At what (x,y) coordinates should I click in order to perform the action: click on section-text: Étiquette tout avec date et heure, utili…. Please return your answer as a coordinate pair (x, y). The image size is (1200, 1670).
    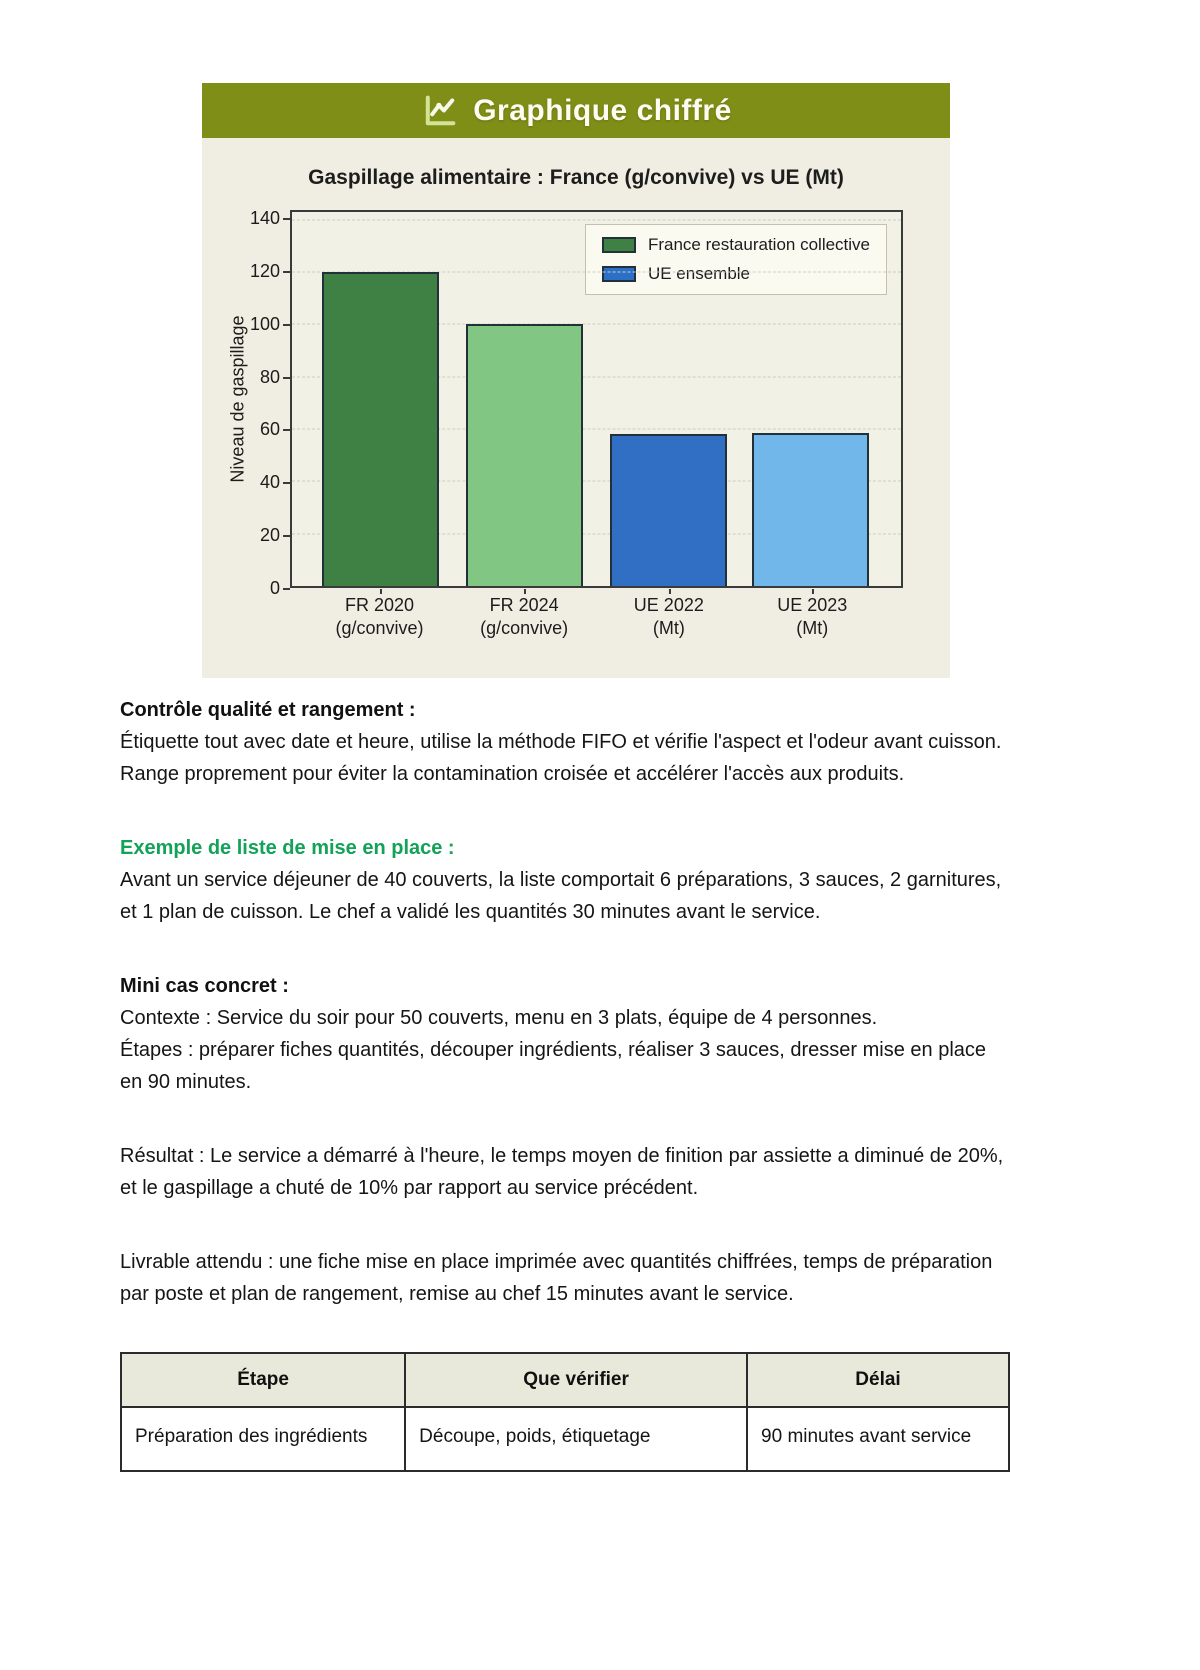
    Looking at the image, I should click on (561, 758).